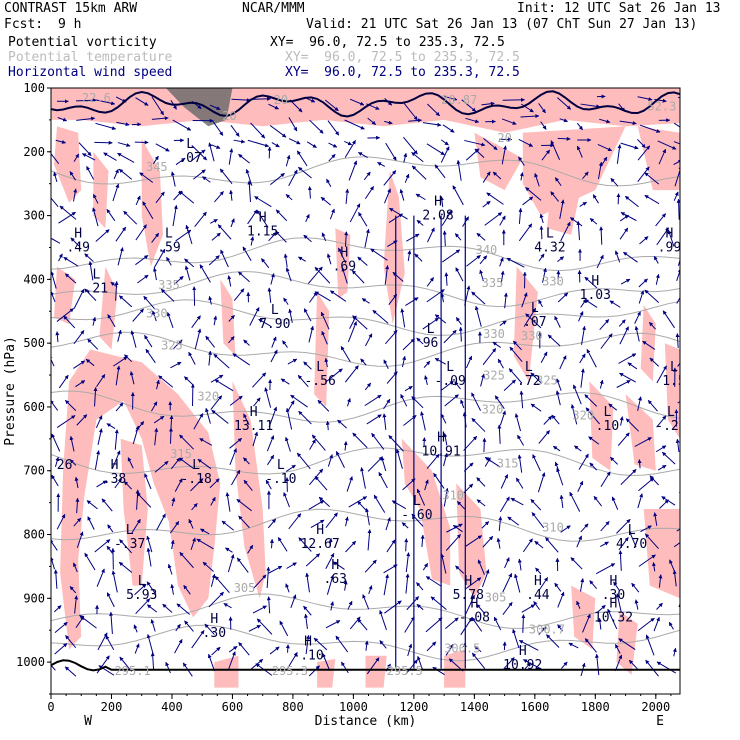  What do you see at coordinates (365, 104) in the screenshot?
I see `pv-contour` at bounding box center [365, 104].